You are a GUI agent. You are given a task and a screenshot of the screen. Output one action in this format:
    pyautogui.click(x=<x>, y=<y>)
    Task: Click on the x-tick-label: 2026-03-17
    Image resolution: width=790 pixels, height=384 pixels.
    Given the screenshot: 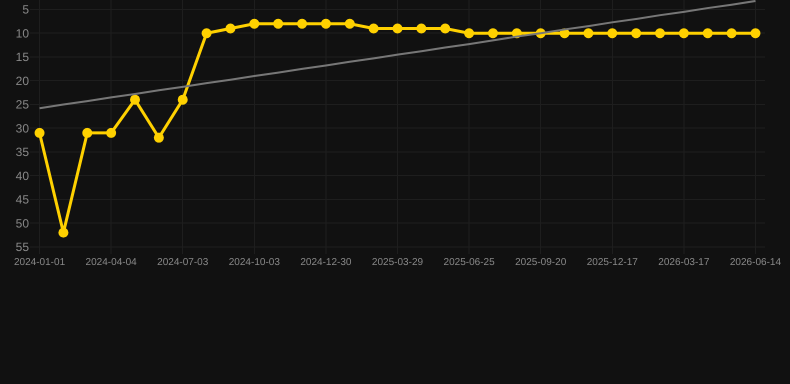 What is the action you would take?
    pyautogui.click(x=684, y=262)
    